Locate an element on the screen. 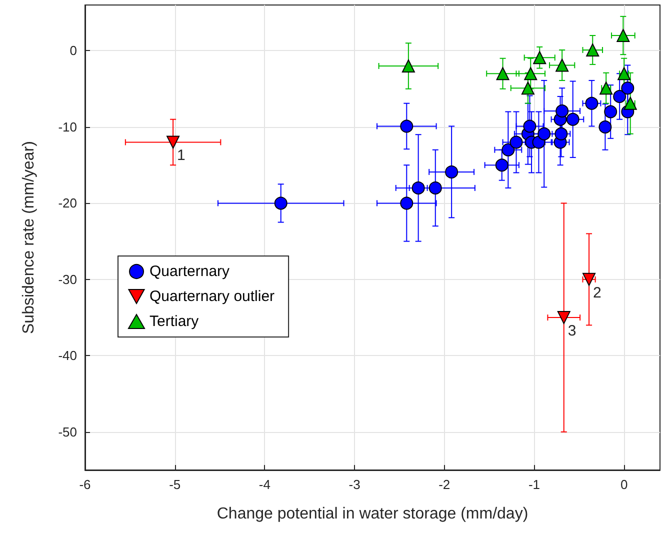 The width and height of the screenshot is (662, 535). annotation: 2 is located at coordinates (597, 293).